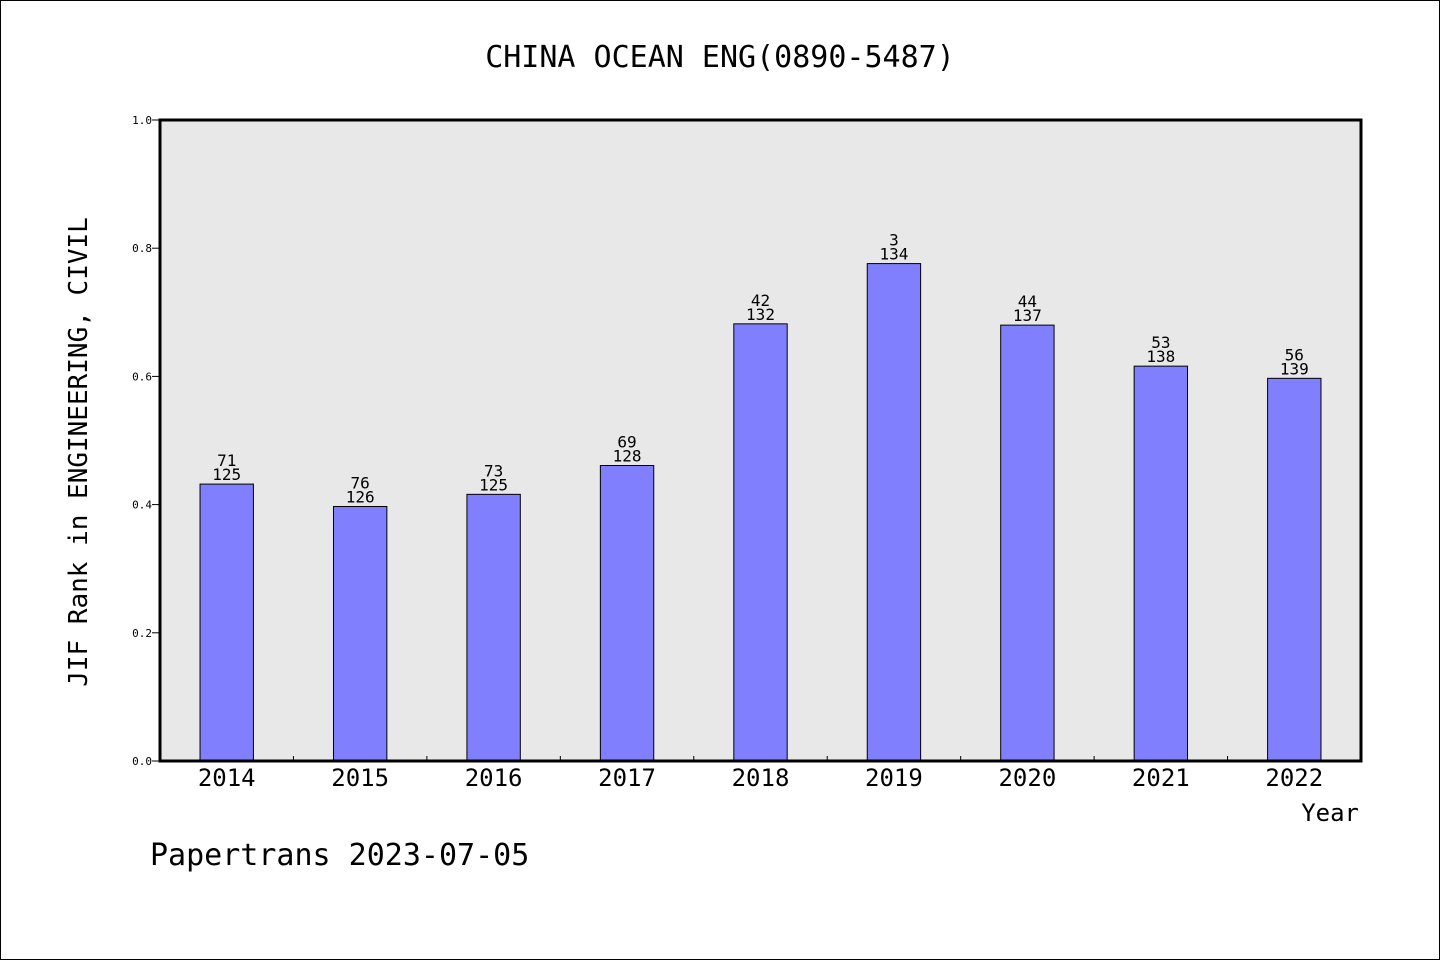  I want to click on y-tick-label: 1.0, so click(142, 120).